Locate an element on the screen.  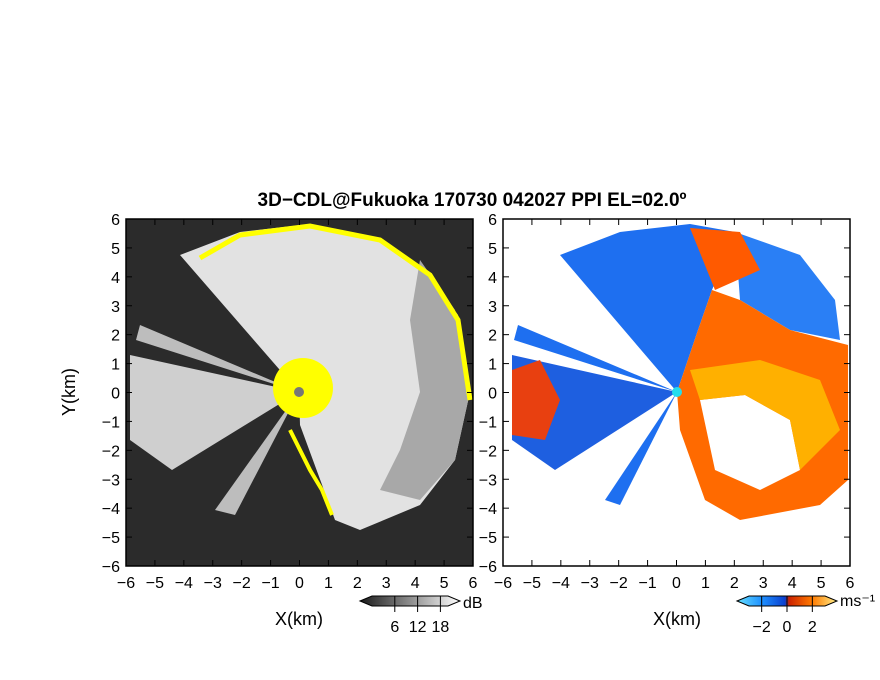
reflectivity-colorbar-bar is located at coordinates (410, 601).